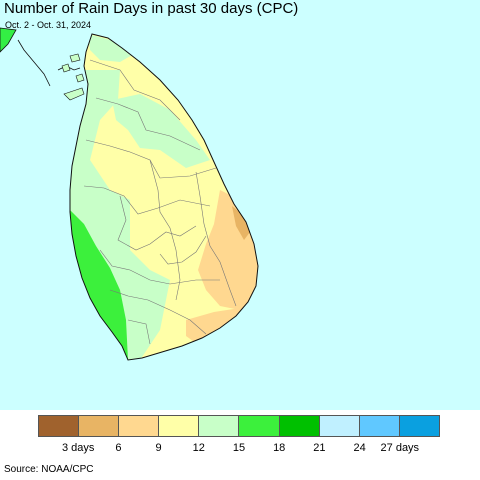 The image size is (480, 480). What do you see at coordinates (74, 94) in the screenshot?
I see `mannar-island` at bounding box center [74, 94].